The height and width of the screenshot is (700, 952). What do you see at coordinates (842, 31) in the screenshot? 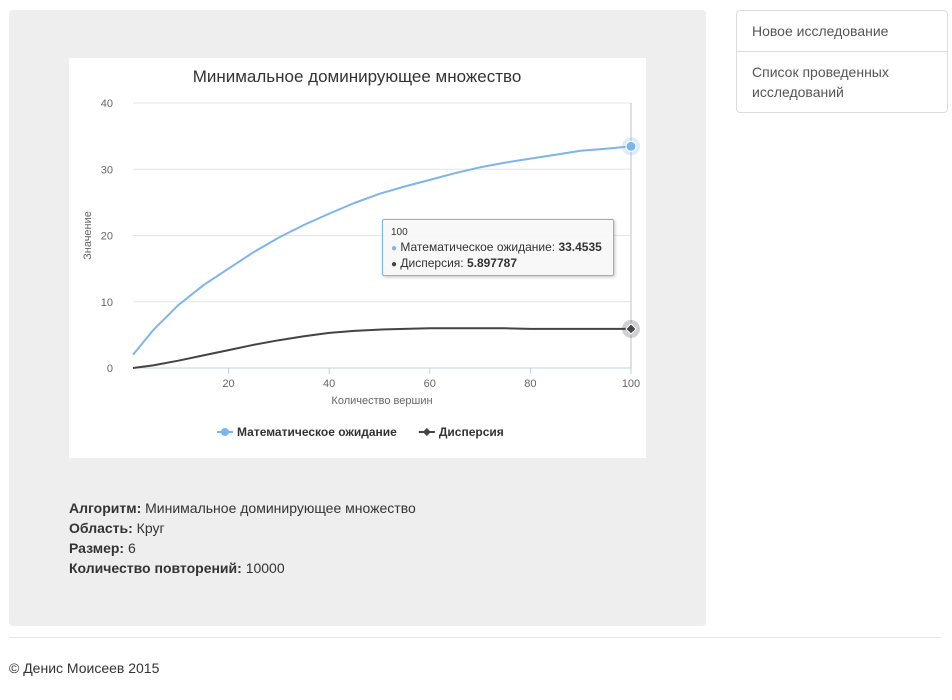
I see `sidebar-item-new-study: Новое исследование` at bounding box center [842, 31].